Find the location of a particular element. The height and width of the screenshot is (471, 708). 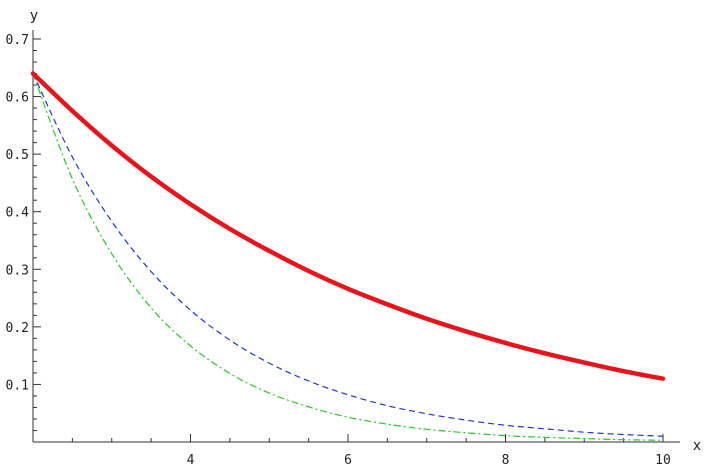

y-axis-label: y is located at coordinates (34, 16).